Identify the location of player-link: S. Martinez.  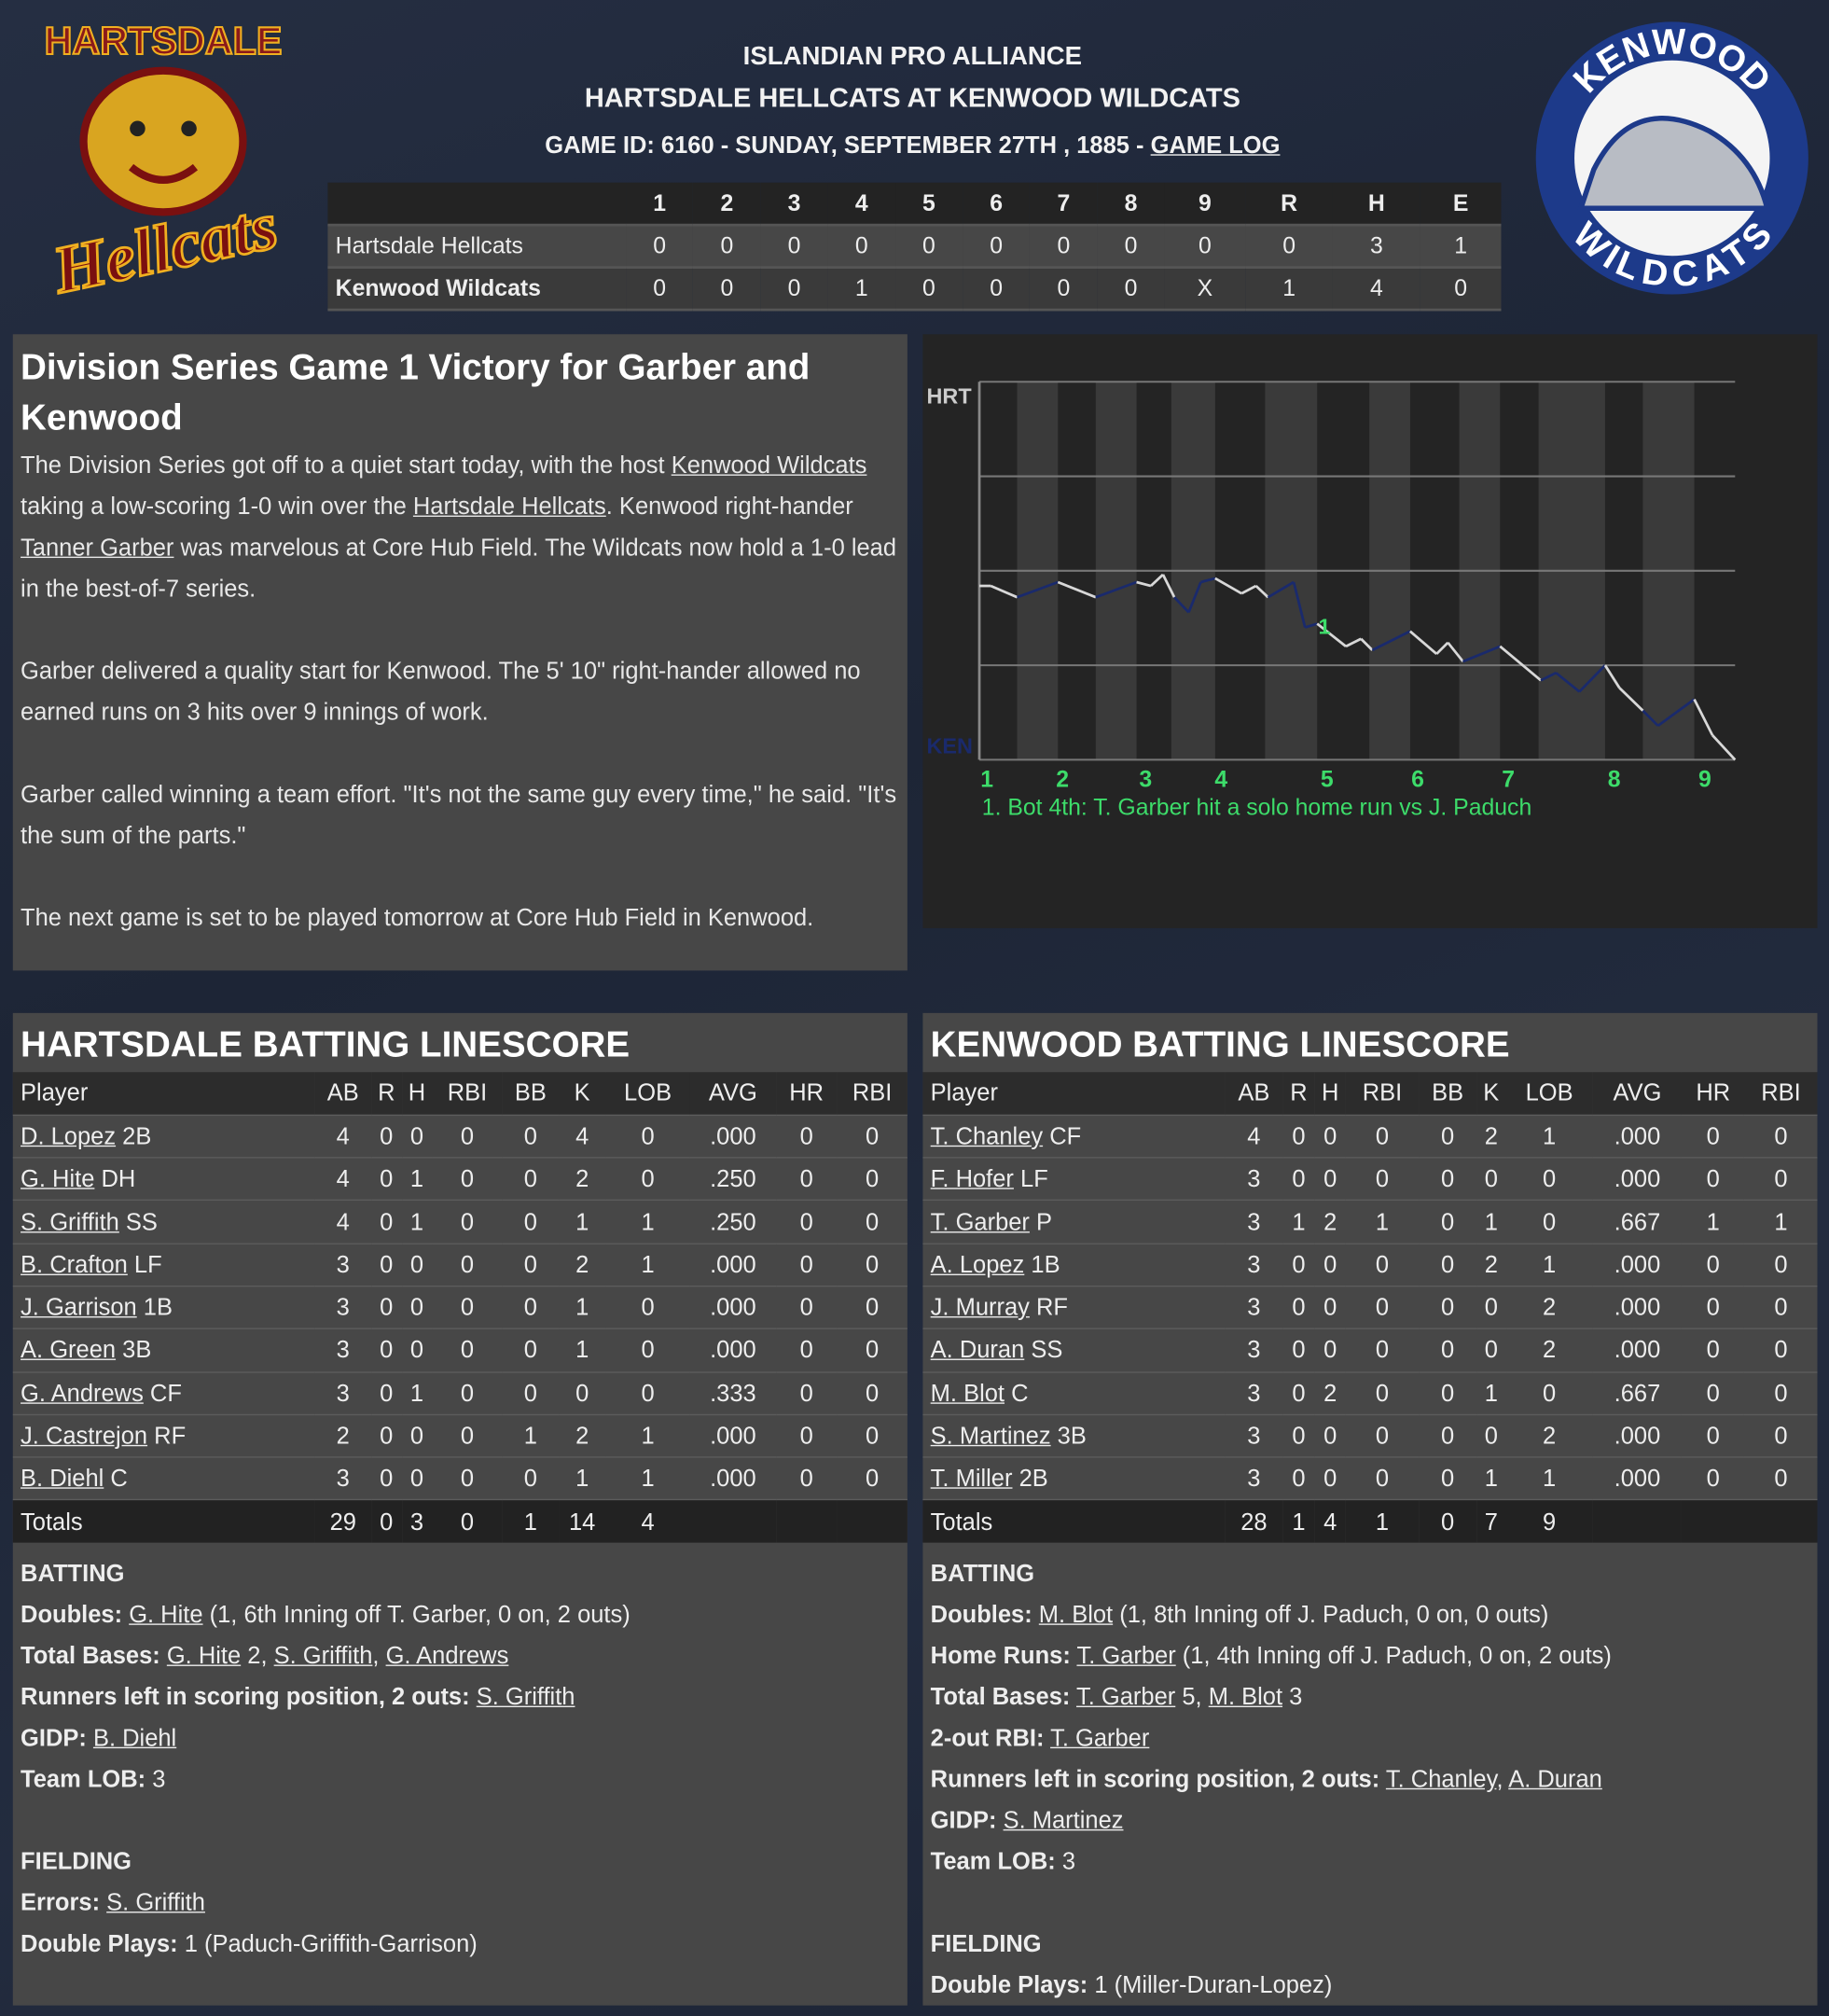
(990, 1436).